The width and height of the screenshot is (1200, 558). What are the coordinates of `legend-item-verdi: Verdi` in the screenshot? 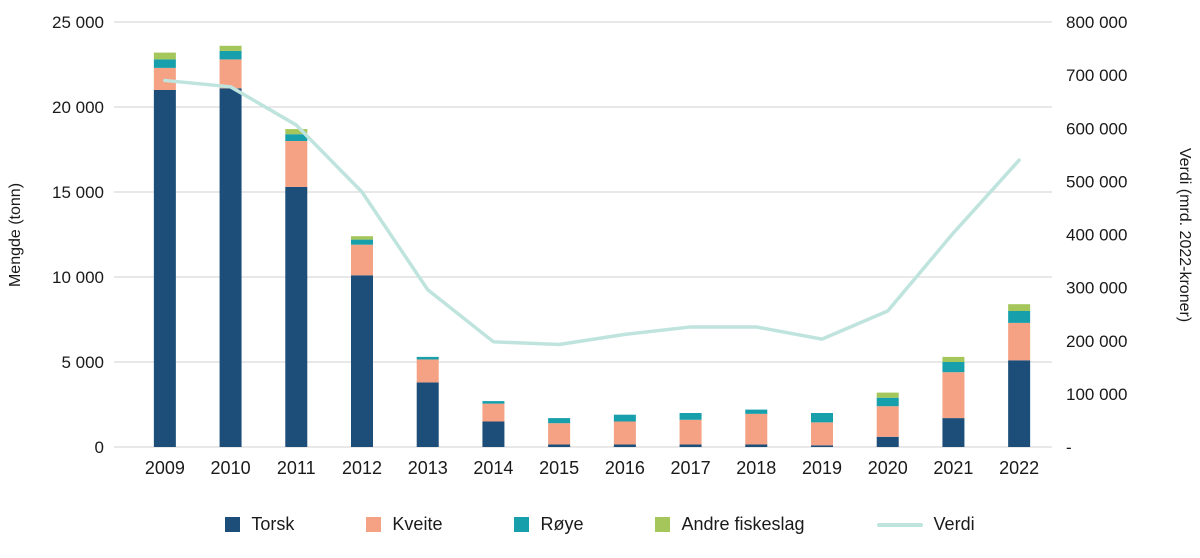 It's located at (925, 524).